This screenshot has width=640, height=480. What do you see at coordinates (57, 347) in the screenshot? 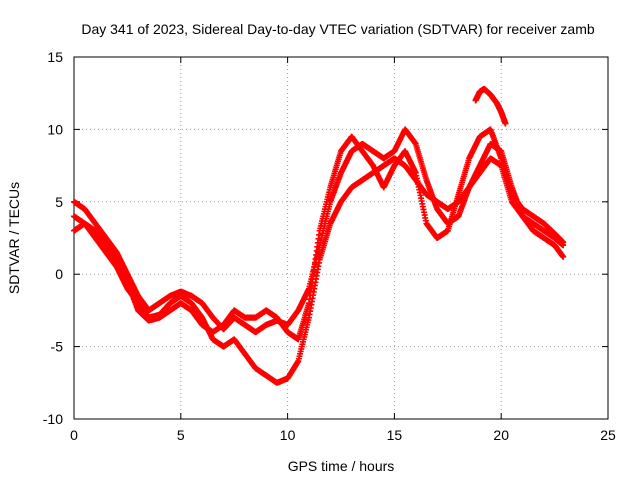
I see `y-tick-label: -5` at bounding box center [57, 347].